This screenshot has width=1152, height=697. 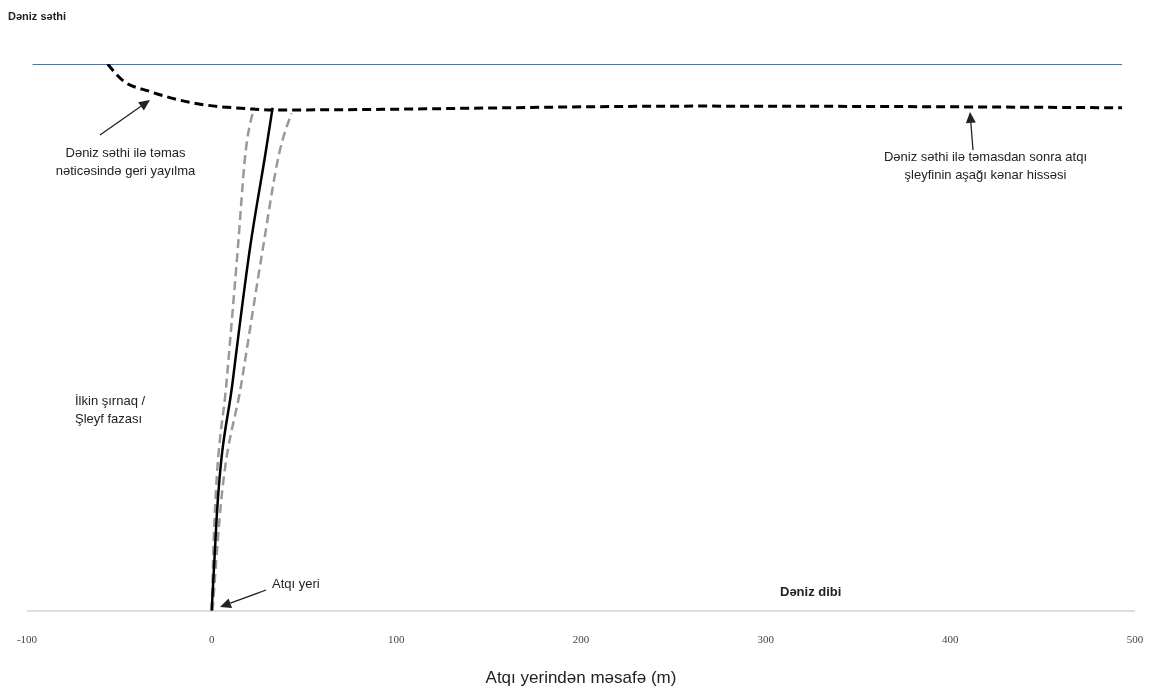 What do you see at coordinates (811, 592) in the screenshot?
I see `annotation: Dəniz dibi` at bounding box center [811, 592].